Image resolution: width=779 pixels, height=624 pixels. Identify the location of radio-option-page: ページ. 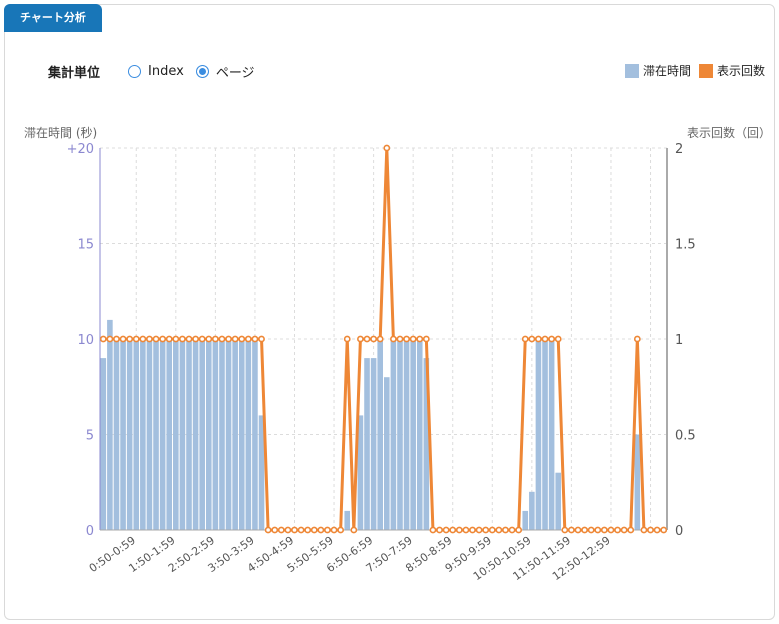
(225, 71).